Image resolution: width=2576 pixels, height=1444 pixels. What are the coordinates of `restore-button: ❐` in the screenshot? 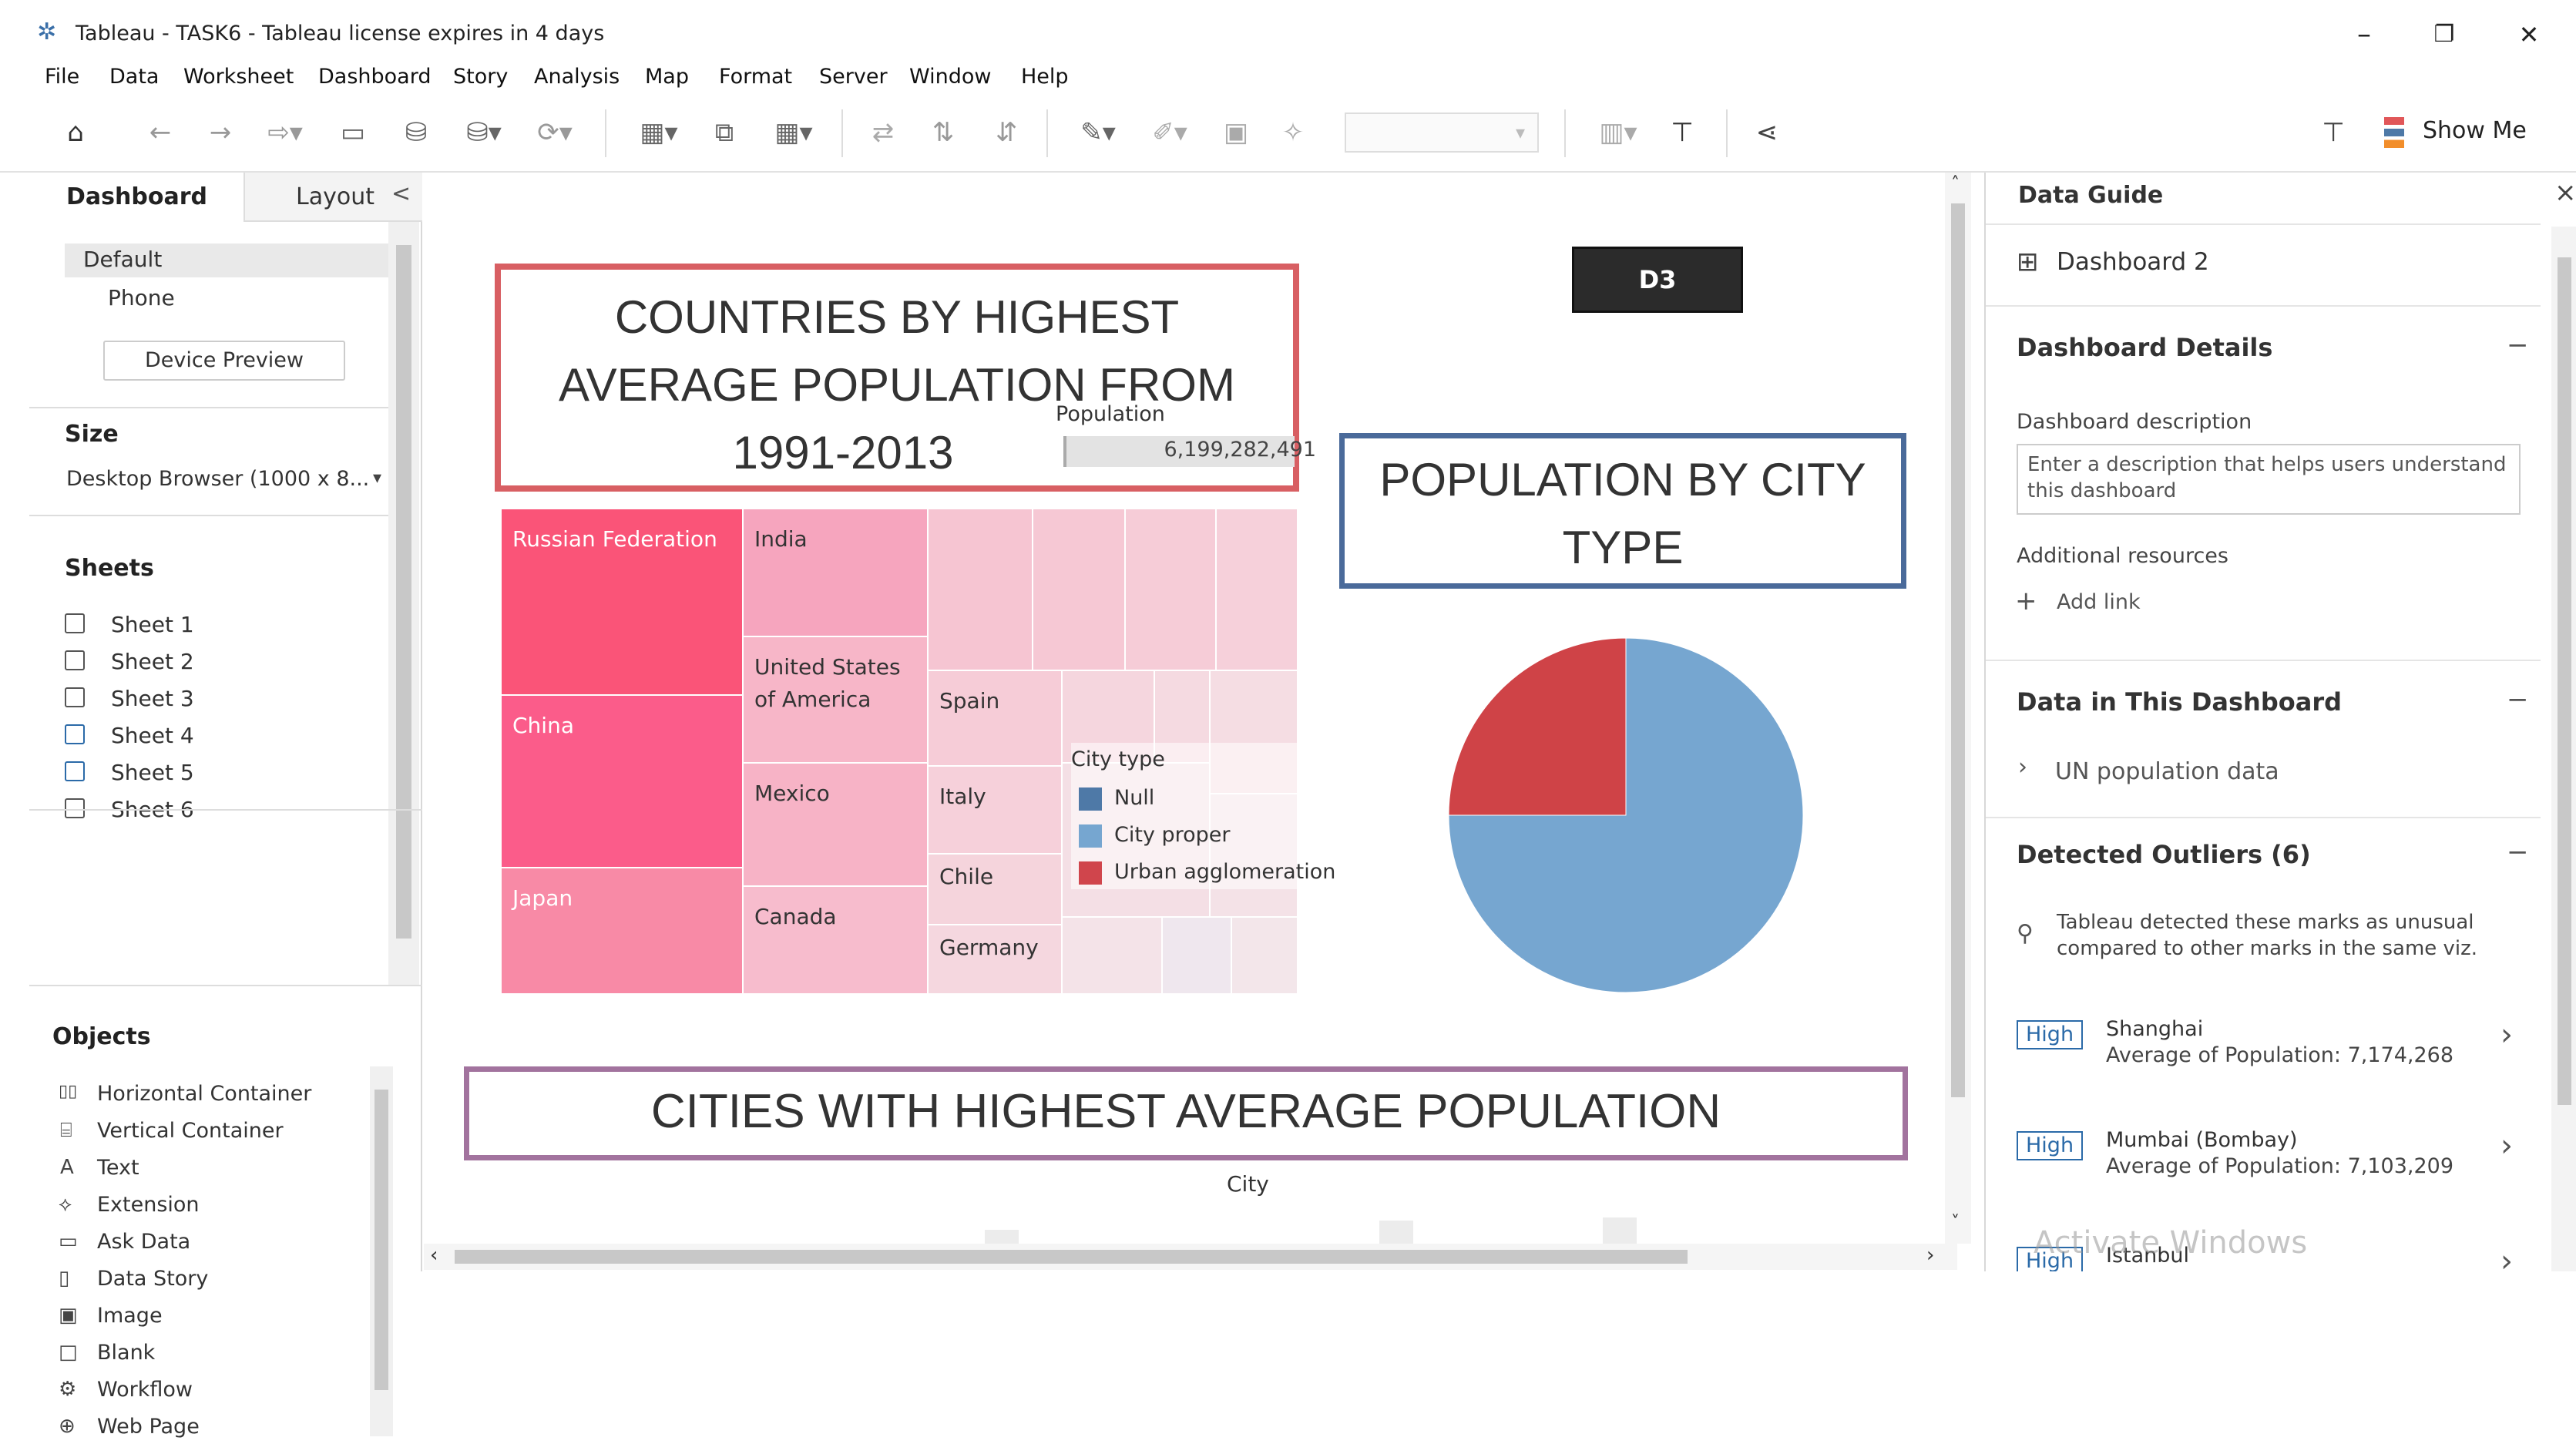 It's located at (2444, 34).